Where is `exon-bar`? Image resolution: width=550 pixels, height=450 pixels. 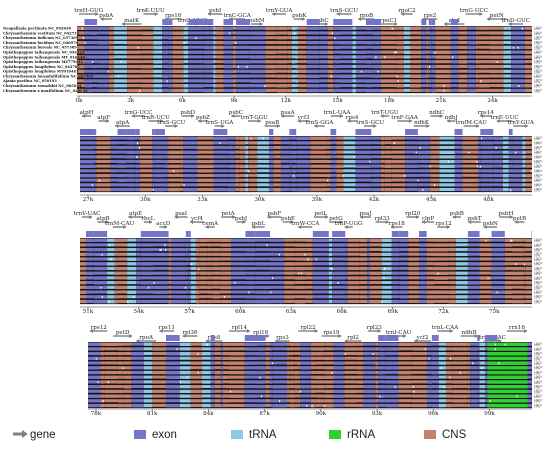 exon-bar is located at coordinates (95, 132).